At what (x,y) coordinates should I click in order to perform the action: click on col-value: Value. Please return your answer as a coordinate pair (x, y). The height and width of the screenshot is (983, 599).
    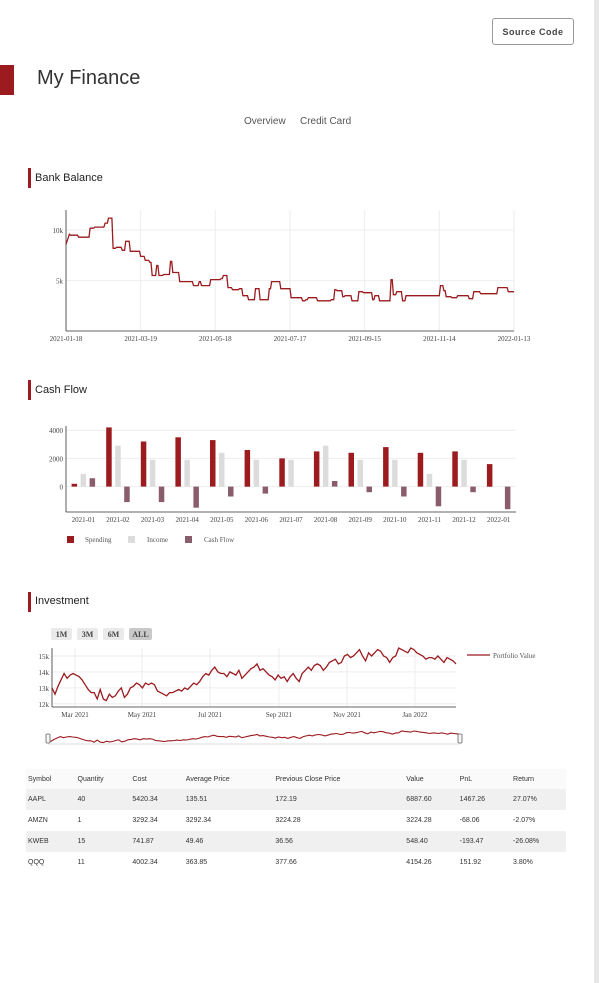
    Looking at the image, I should click on (415, 779).